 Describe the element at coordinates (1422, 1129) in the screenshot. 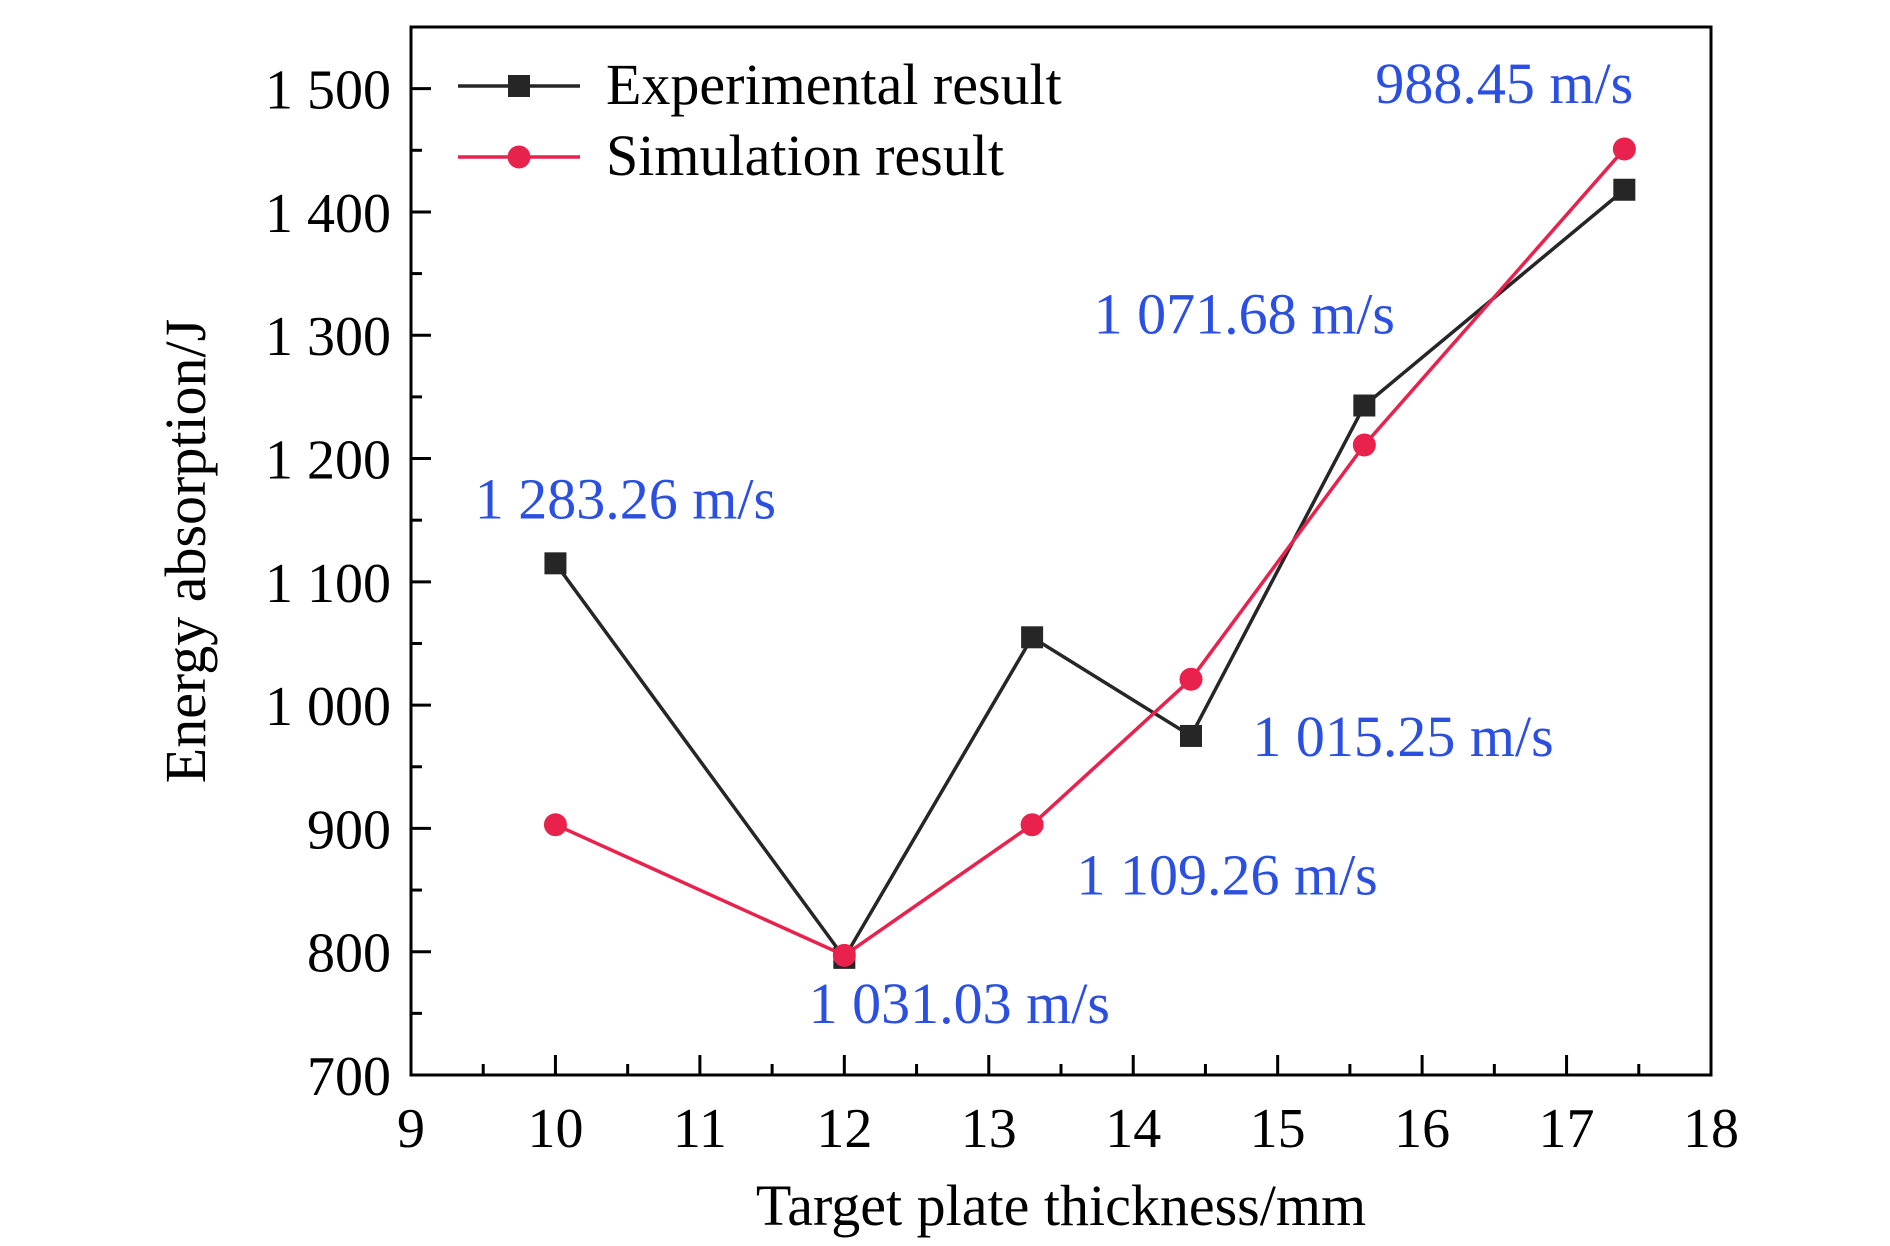

I see `x-tick-label: 16` at that location.